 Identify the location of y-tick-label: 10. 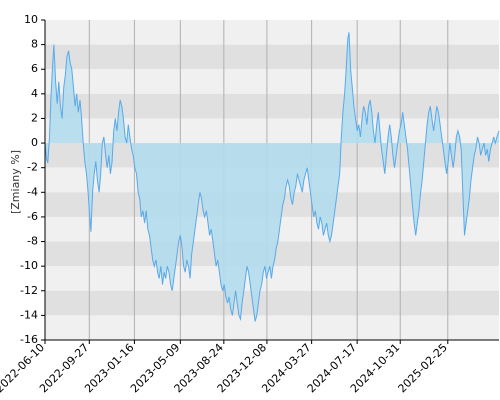
(31, 19).